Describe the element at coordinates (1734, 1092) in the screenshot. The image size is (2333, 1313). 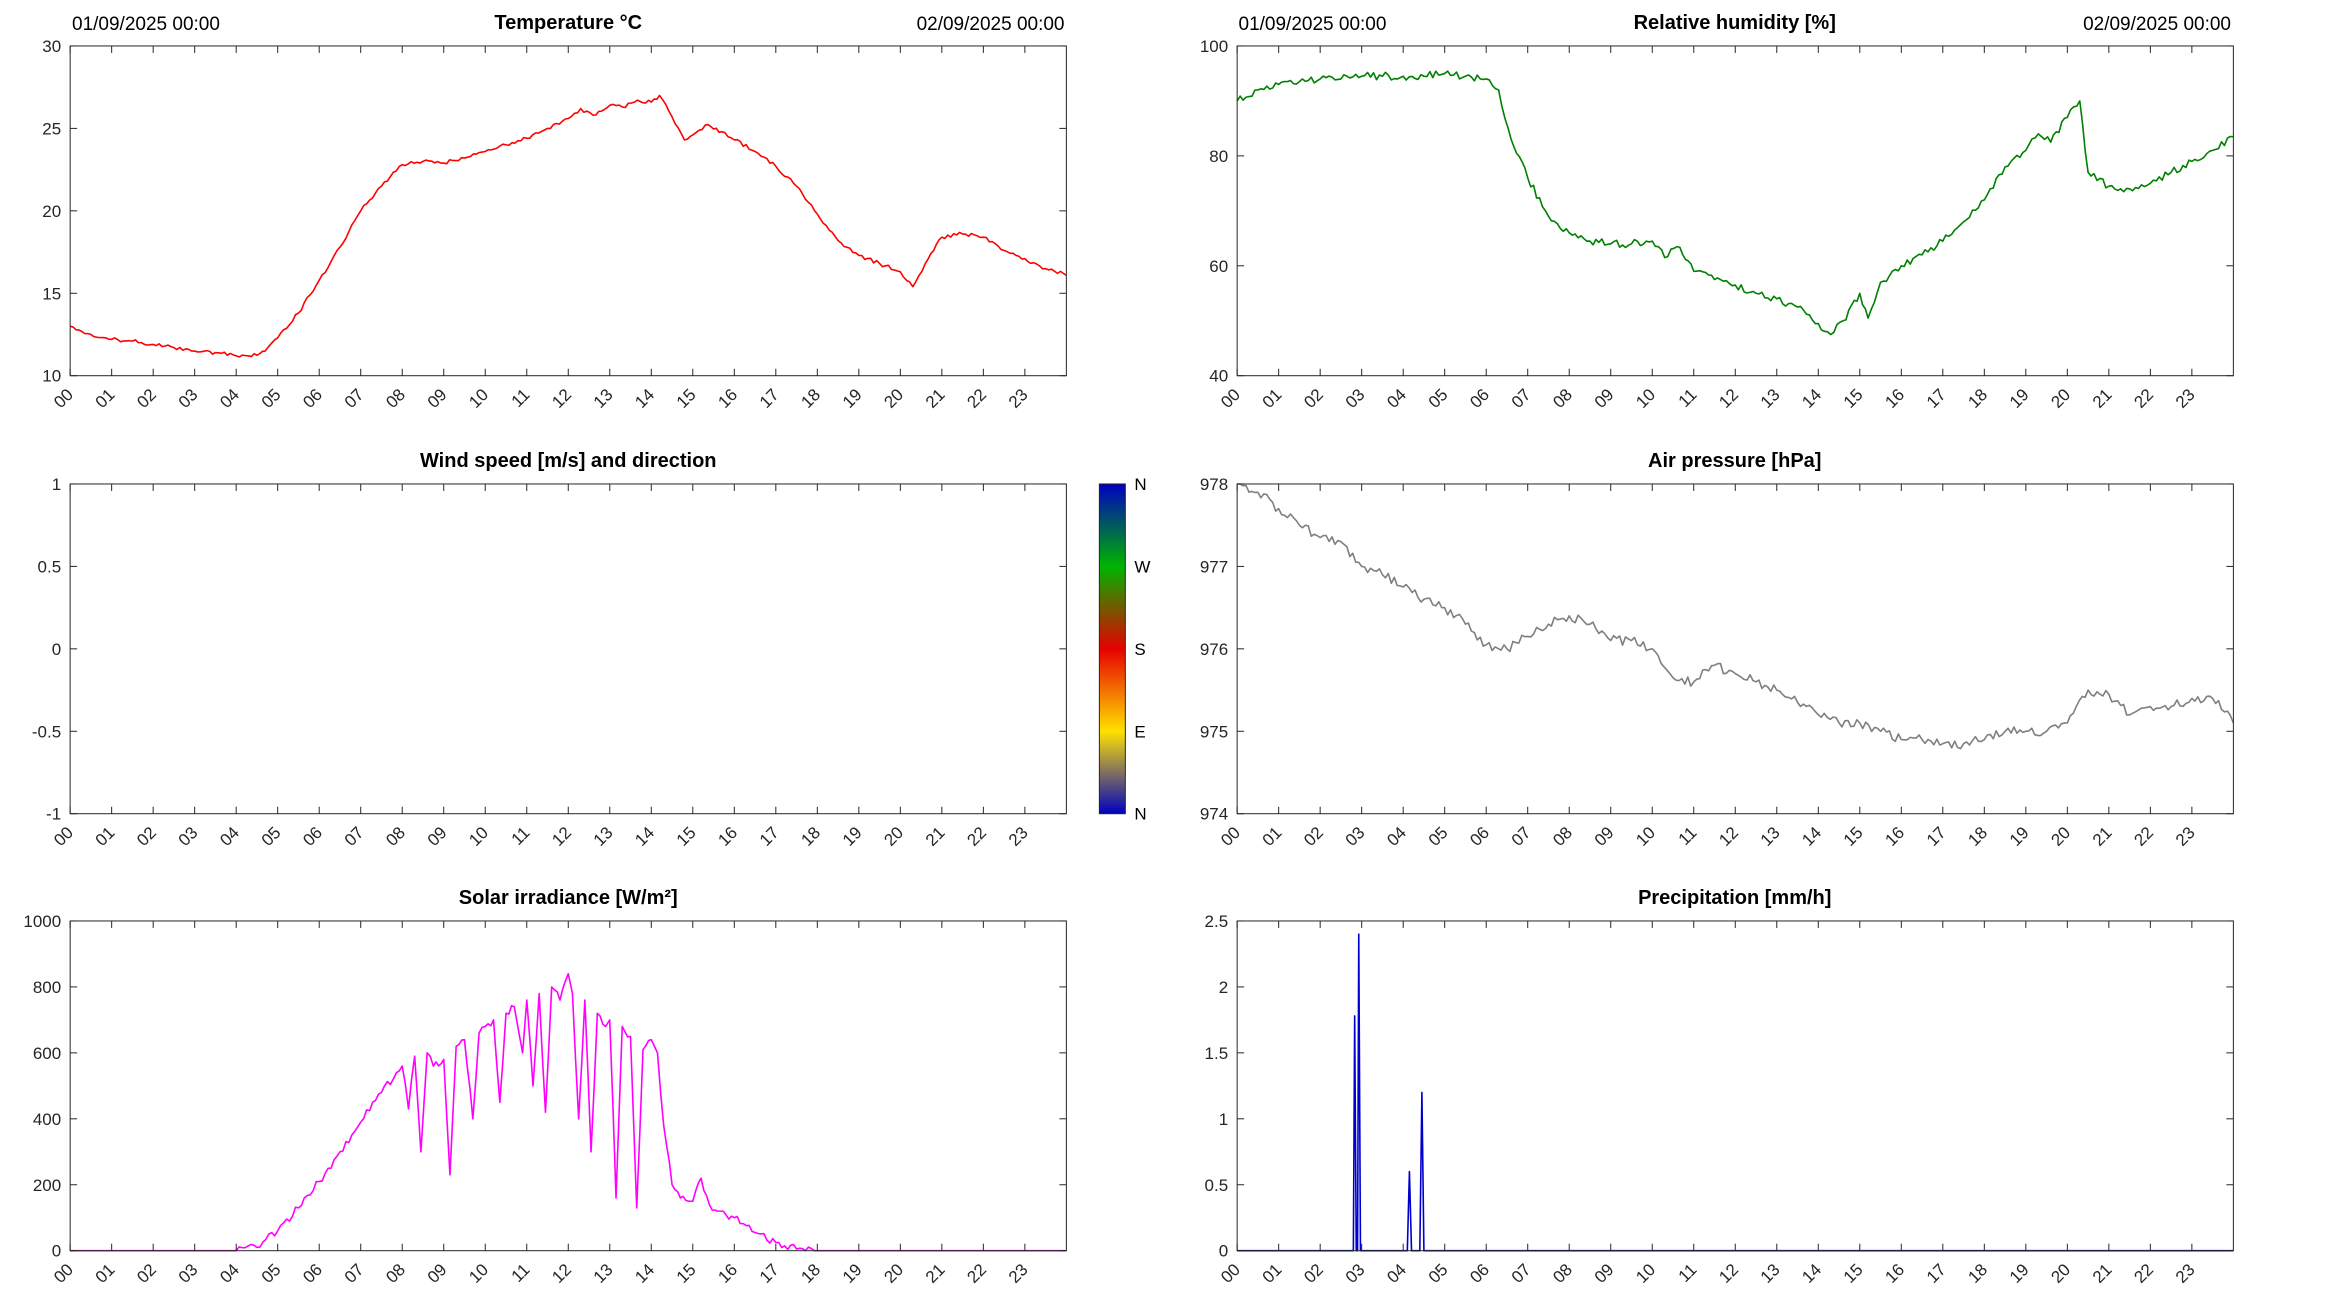
I see `precipitation-series-line` at that location.